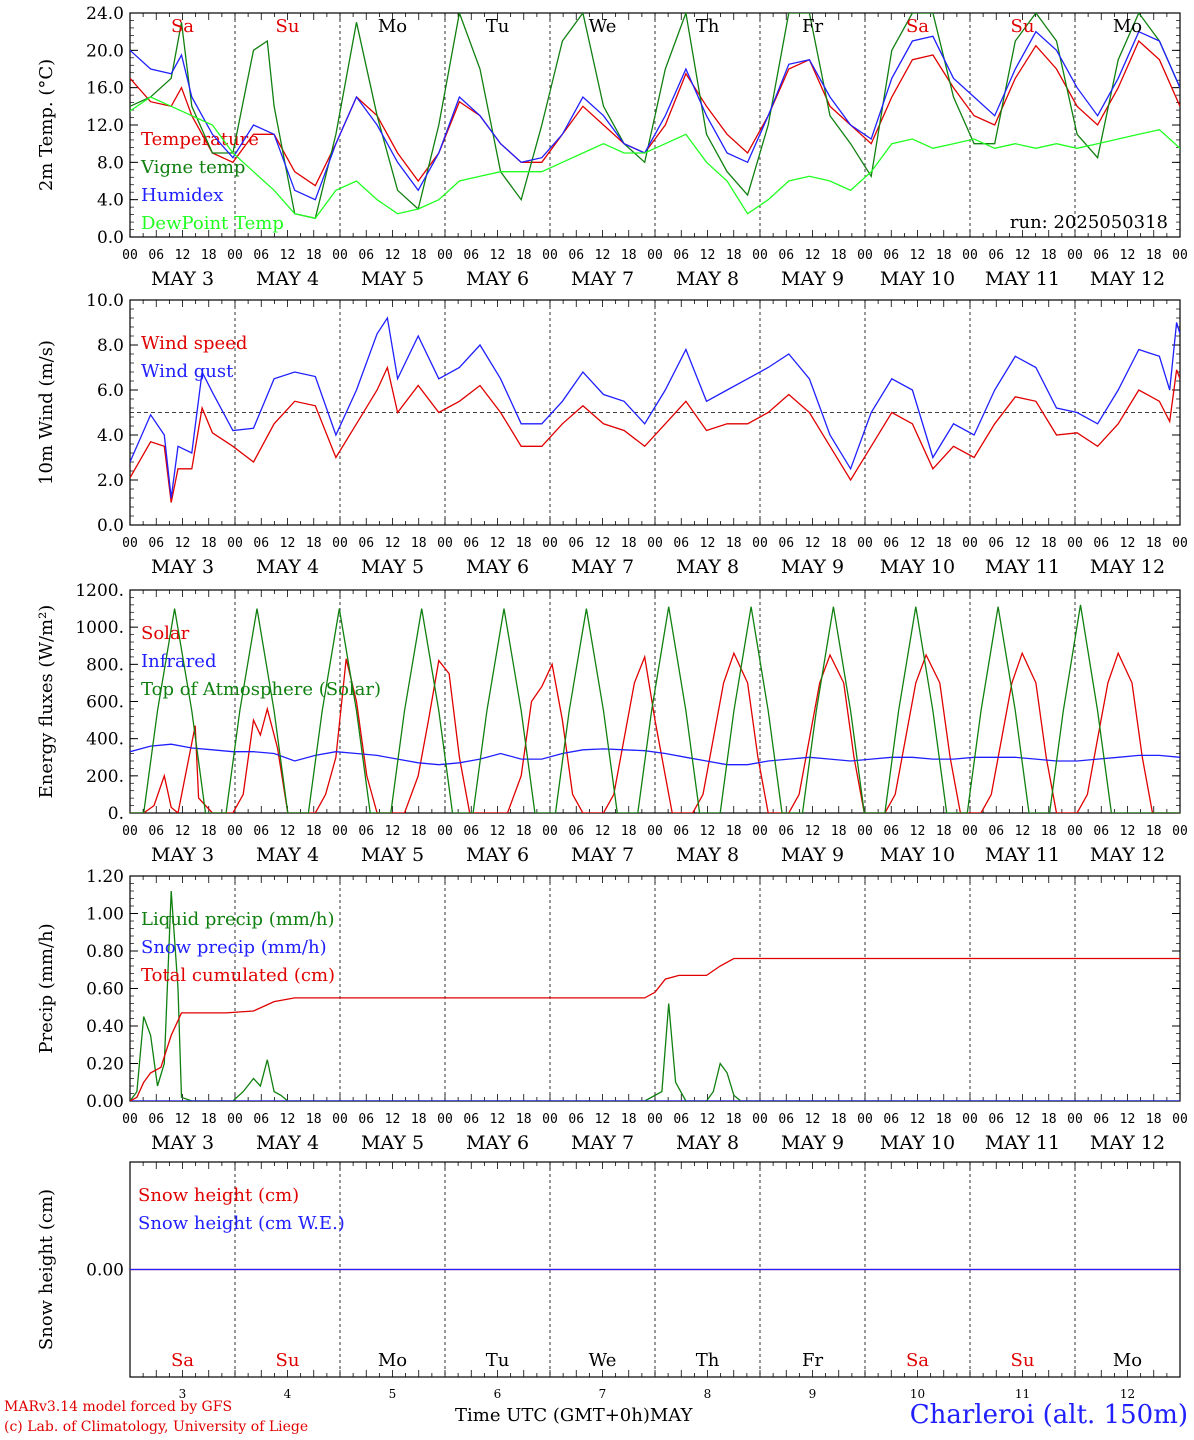  I want to click on y-tick-label: 10.0, so click(105, 301).